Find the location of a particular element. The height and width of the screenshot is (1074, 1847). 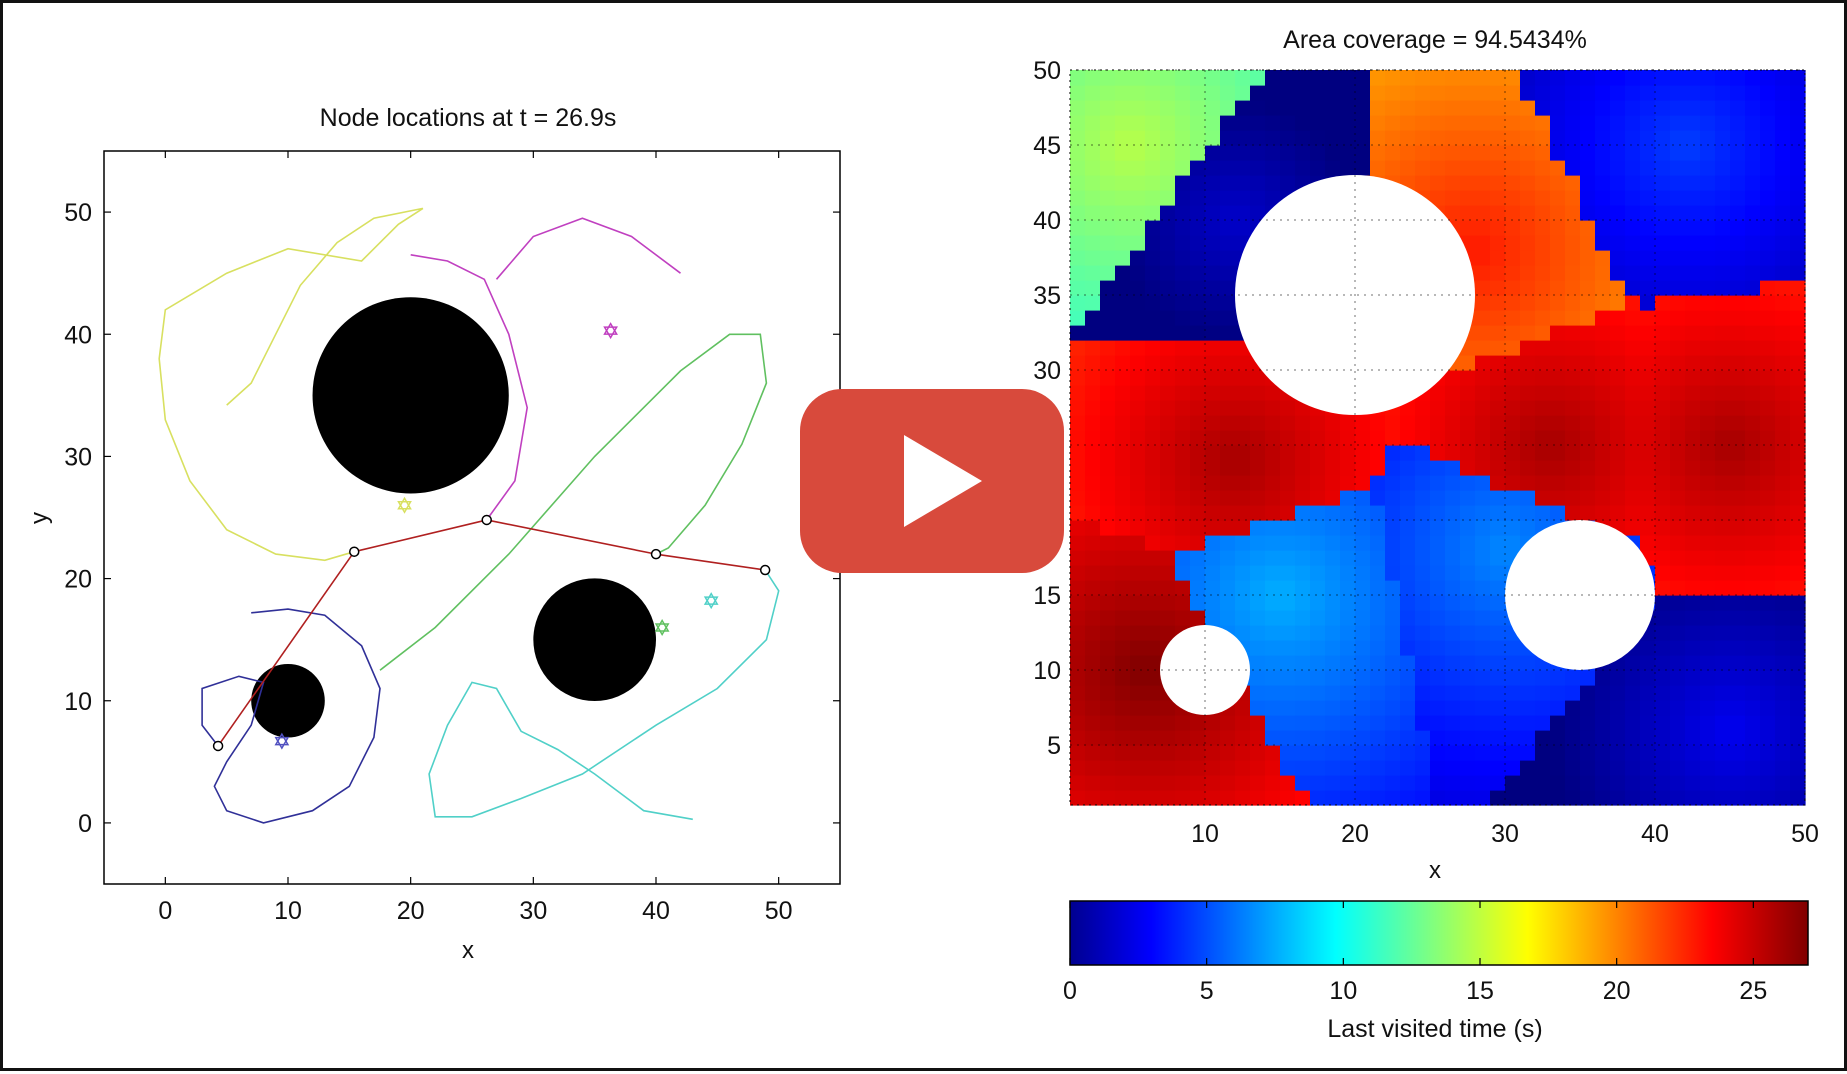

y-tick-label: 10 is located at coordinates (78, 702).